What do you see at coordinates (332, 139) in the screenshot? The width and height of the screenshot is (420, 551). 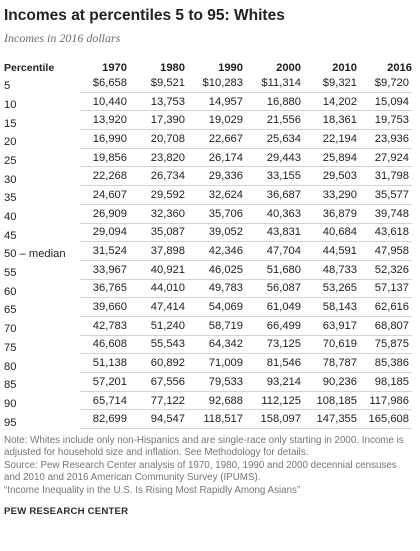 I see `table-cell: 22,194` at bounding box center [332, 139].